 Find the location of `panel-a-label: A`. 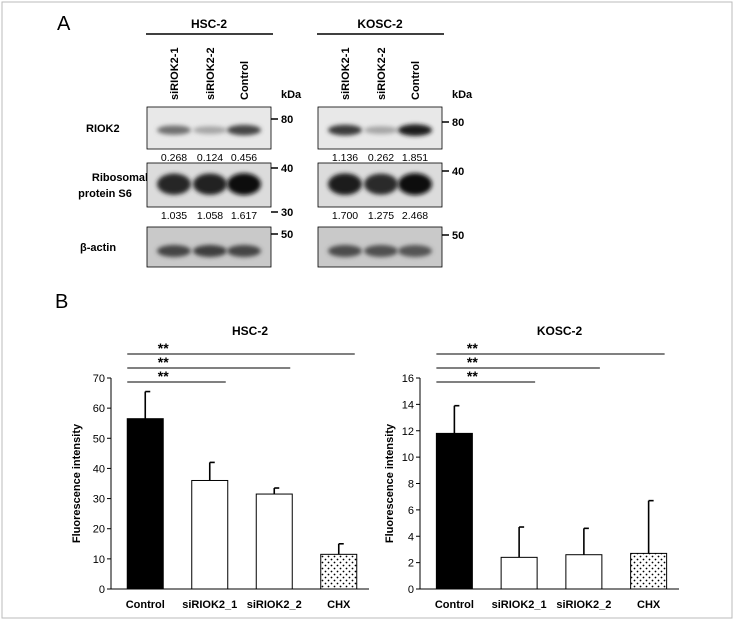

panel-a-label: A is located at coordinates (64, 24).